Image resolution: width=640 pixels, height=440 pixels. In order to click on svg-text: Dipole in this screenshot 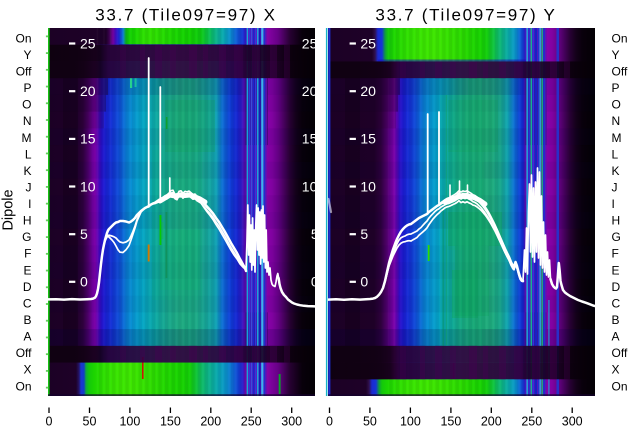, I will do `click(9, 209)`.